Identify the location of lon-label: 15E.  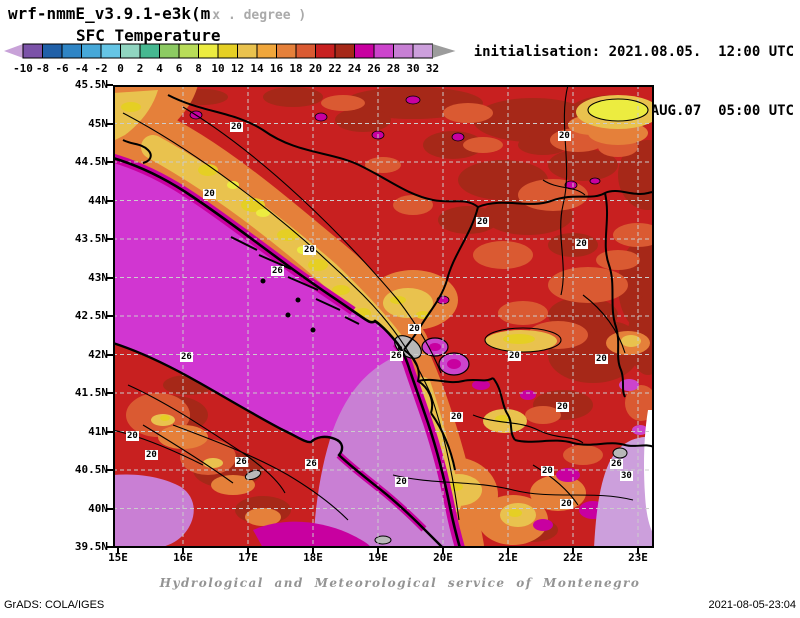
(118, 557).